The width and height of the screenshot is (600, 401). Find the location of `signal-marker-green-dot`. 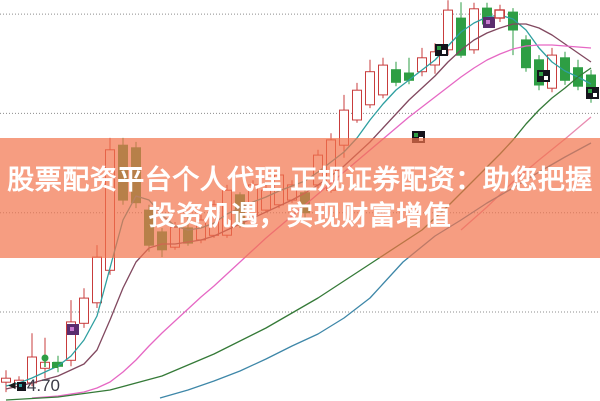

signal-marker-green-dot is located at coordinates (45, 360).